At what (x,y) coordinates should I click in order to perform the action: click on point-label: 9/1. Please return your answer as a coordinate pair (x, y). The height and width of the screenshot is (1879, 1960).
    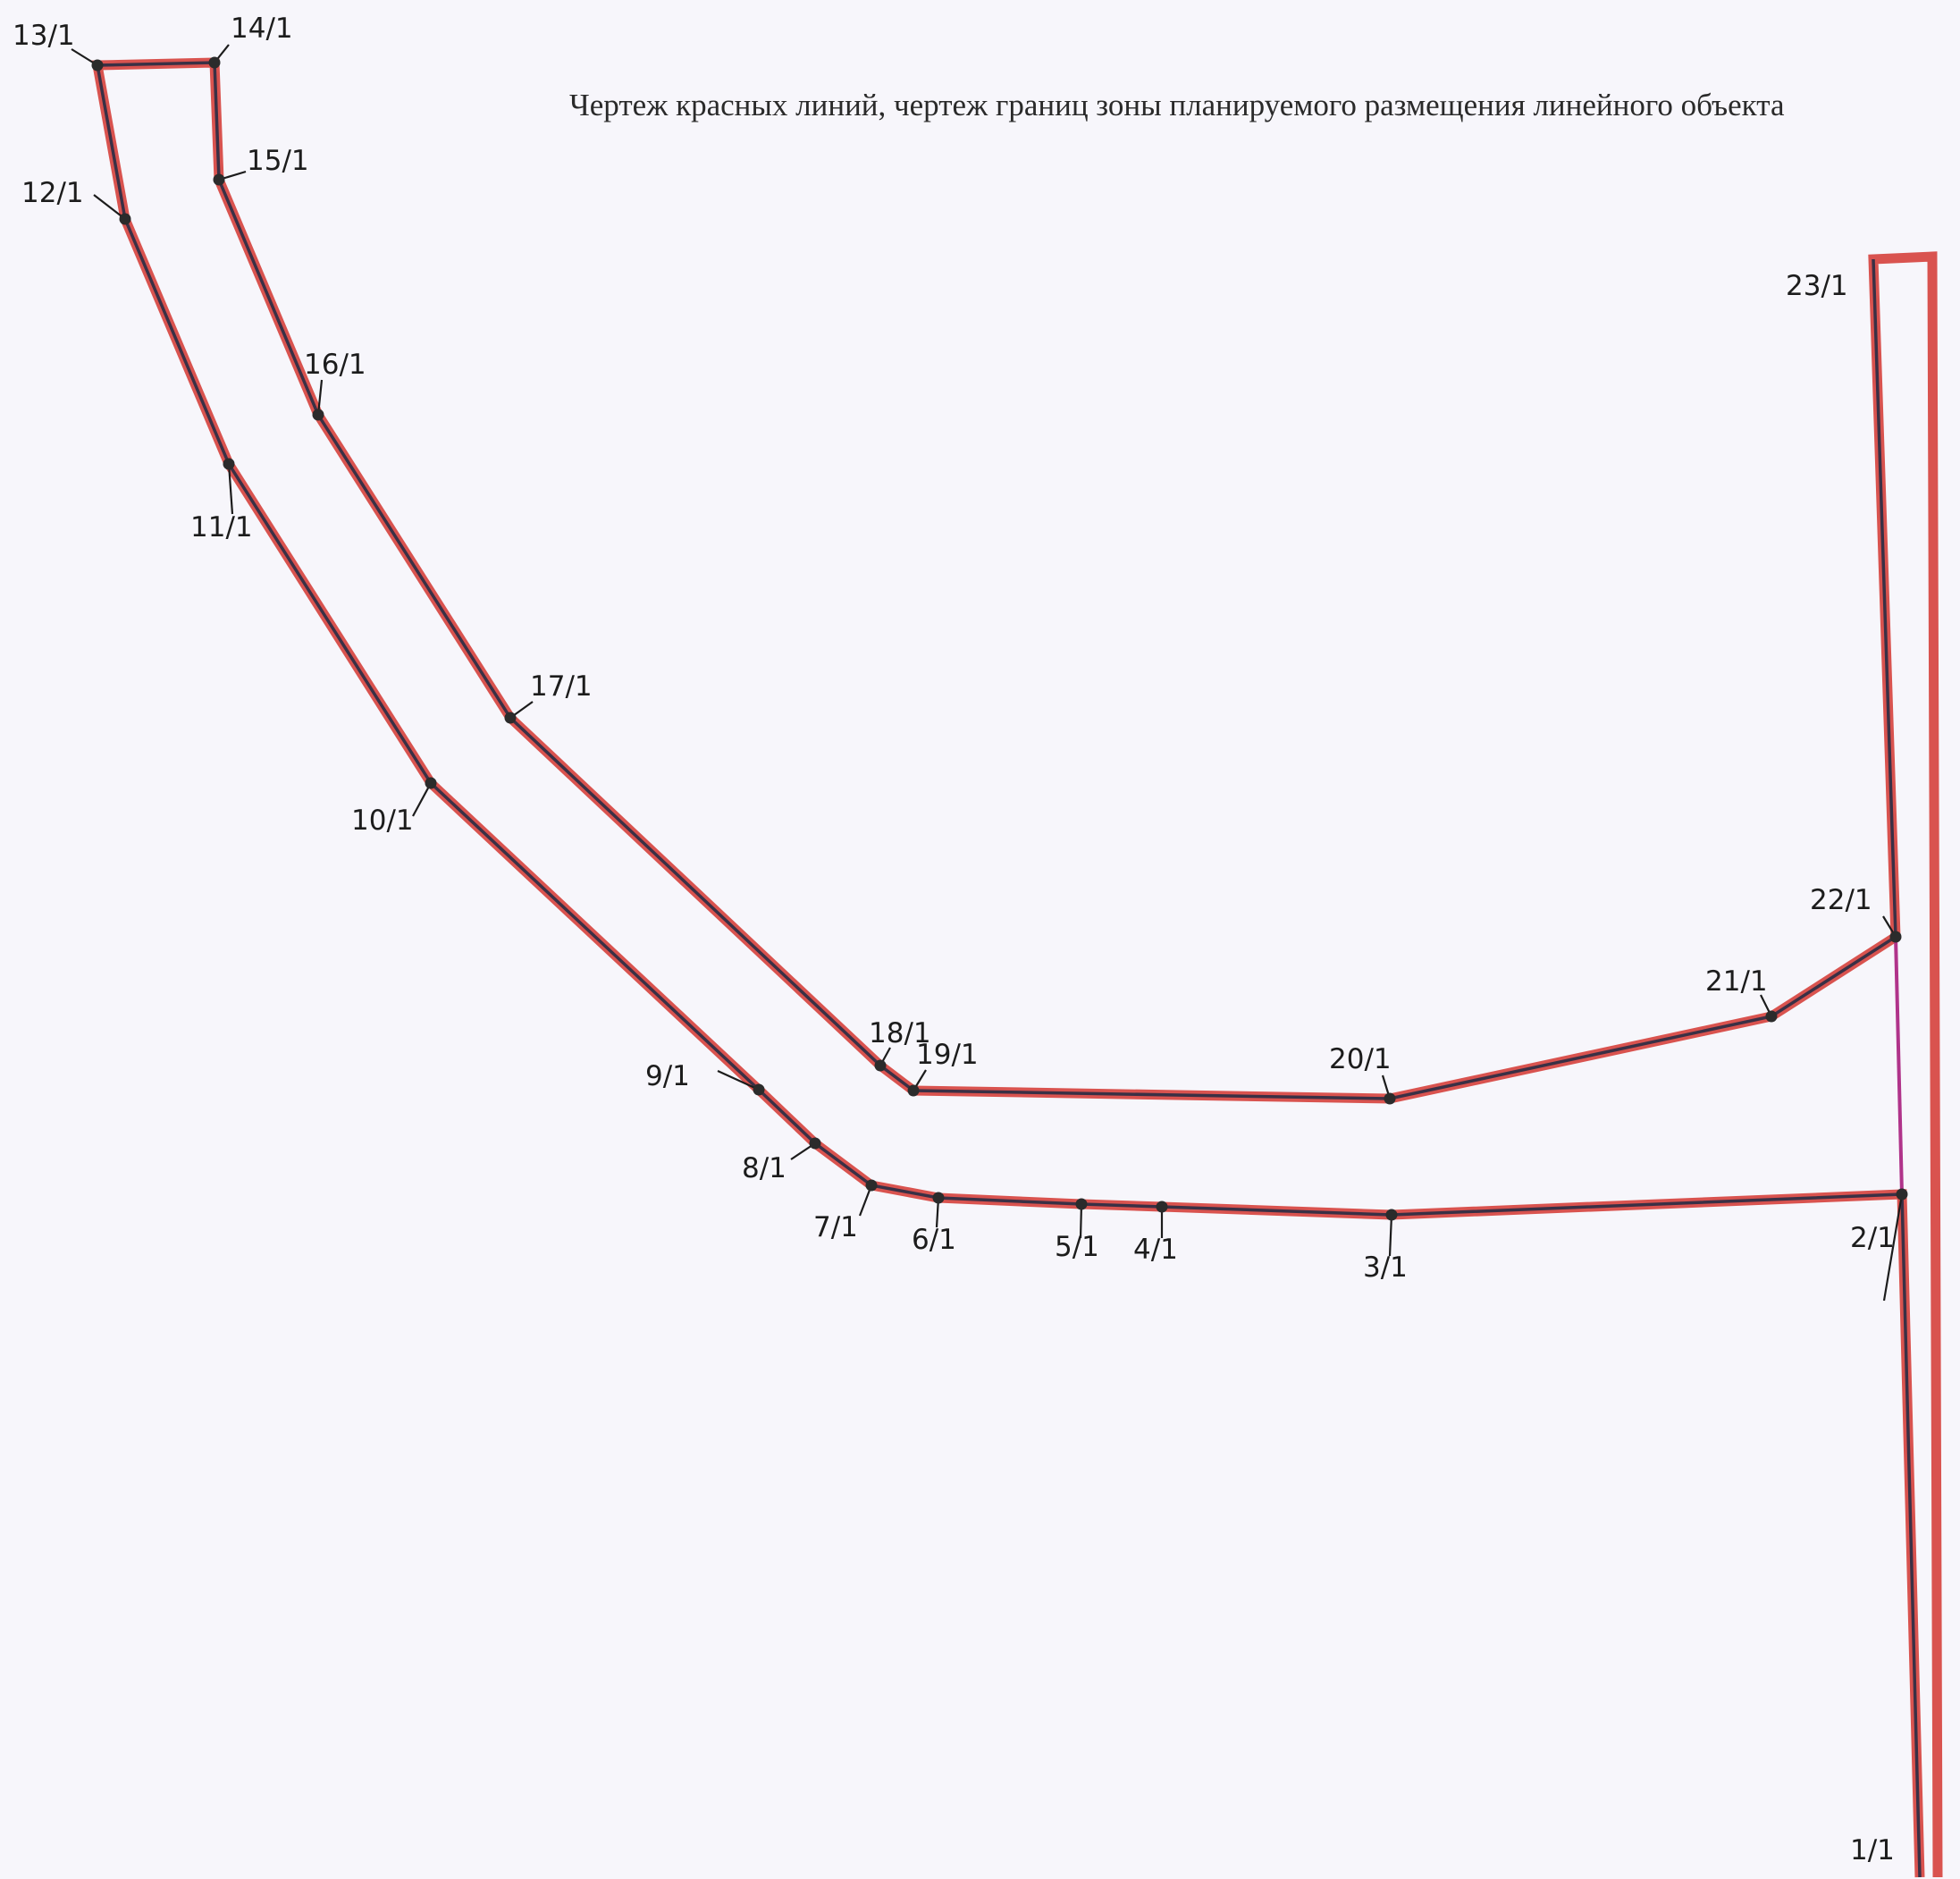
    Looking at the image, I should click on (667, 1076).